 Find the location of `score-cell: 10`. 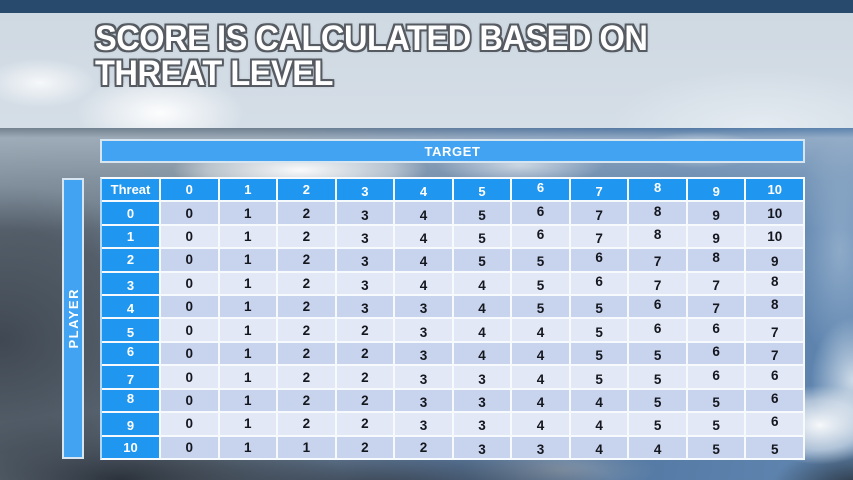

score-cell: 10 is located at coordinates (774, 236).